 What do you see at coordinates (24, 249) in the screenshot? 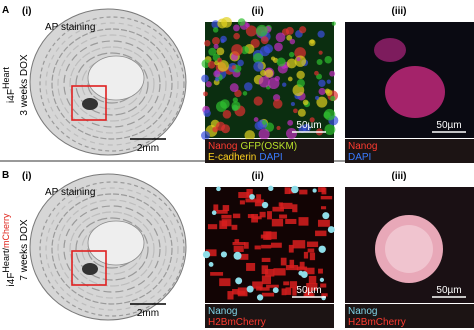
I see `duration: 7 weeks DOX` at bounding box center [24, 249].